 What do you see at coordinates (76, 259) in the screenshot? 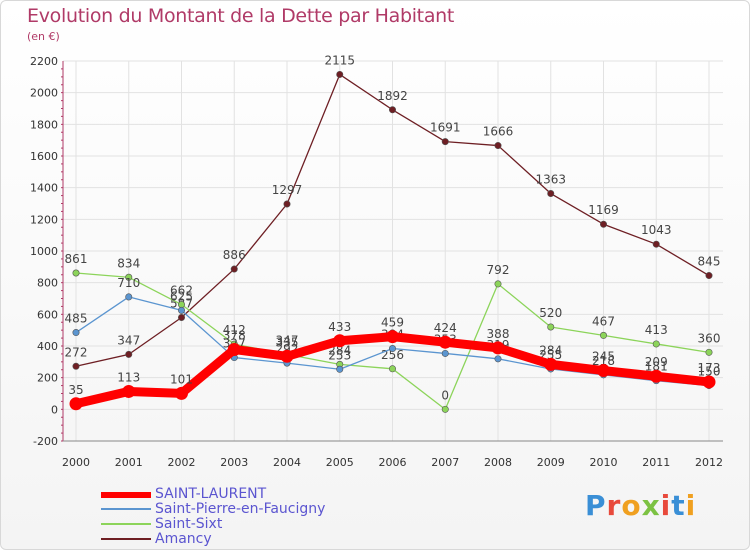
I see `data-label-saint-sixt: 861` at bounding box center [76, 259].